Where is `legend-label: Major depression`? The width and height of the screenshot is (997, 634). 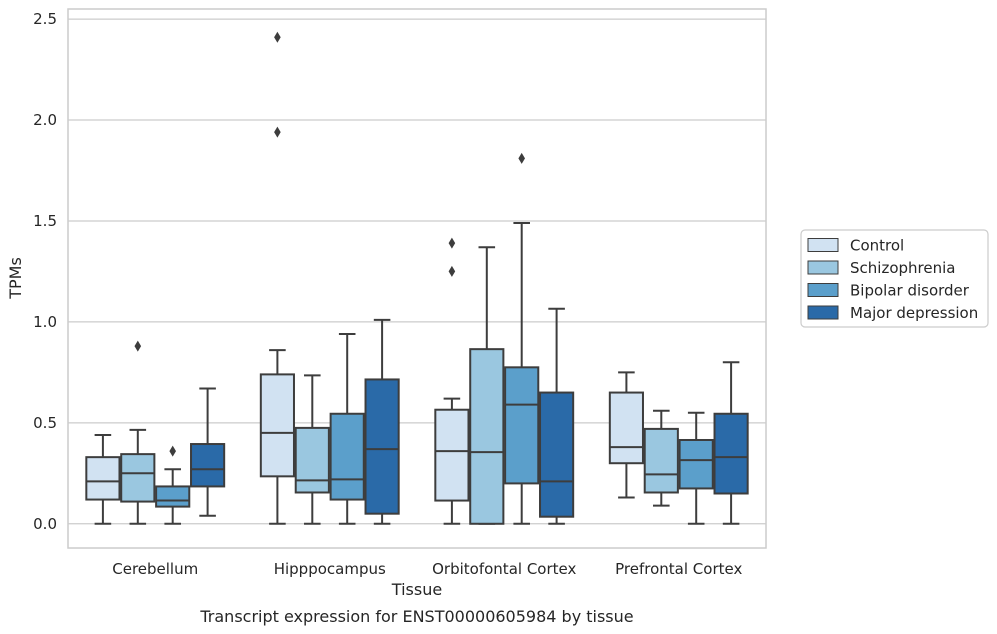
legend-label: Major depression is located at coordinates (914, 313).